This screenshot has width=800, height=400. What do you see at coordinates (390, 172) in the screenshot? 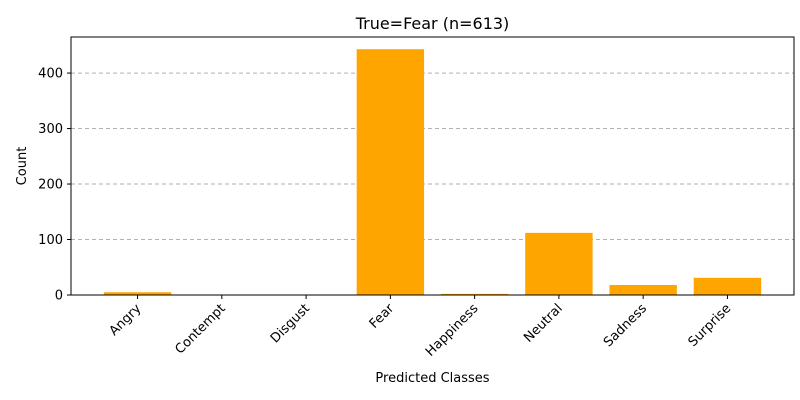
I see `bar-fear` at bounding box center [390, 172].